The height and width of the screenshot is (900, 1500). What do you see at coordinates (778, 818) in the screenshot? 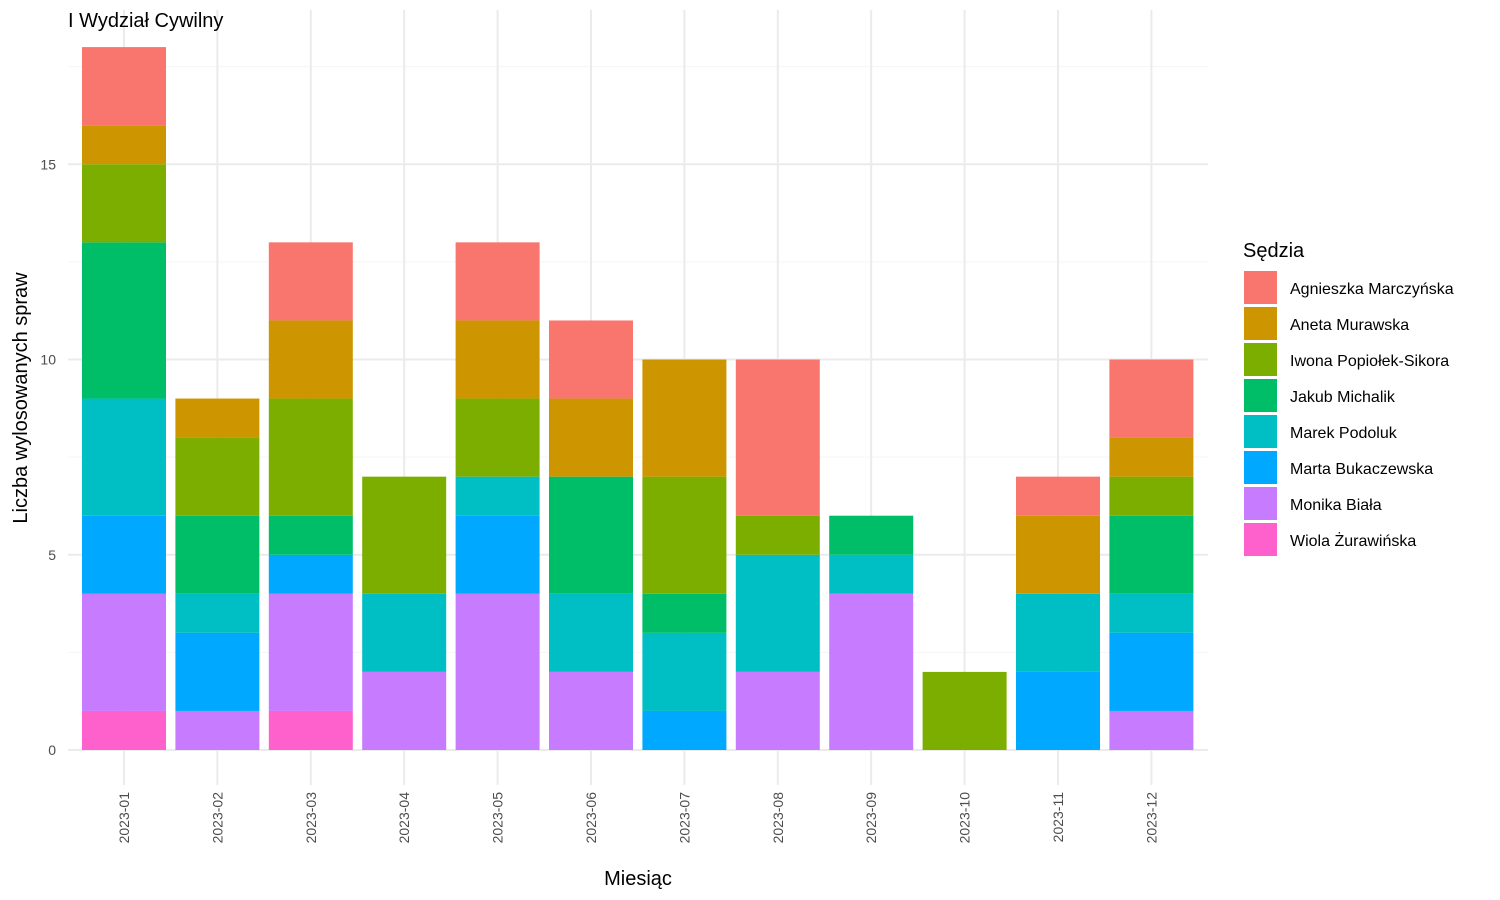
I see `x-tick-label: 2023-08` at bounding box center [778, 818].